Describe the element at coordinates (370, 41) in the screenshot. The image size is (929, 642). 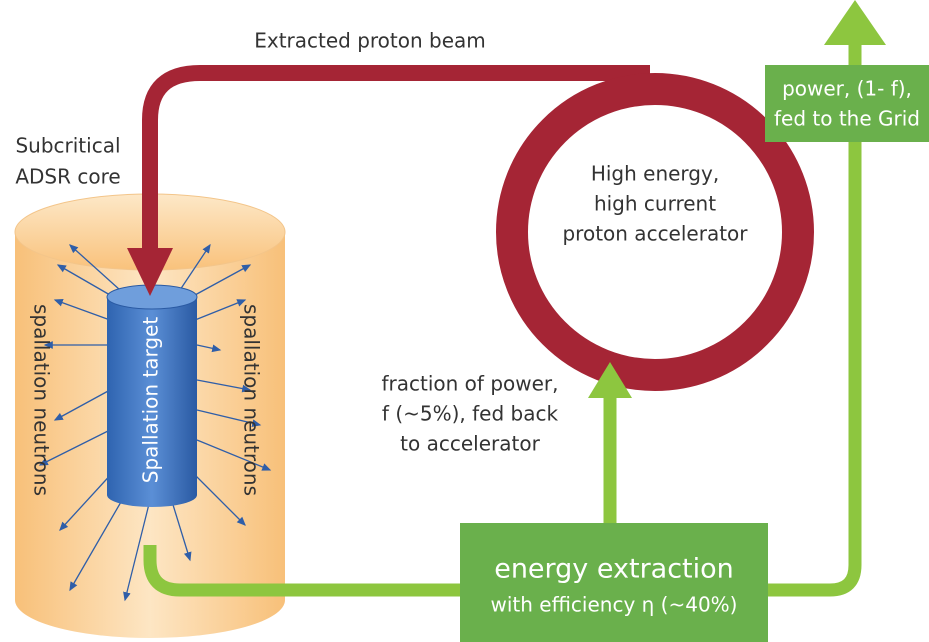
I see `beam-label: Extracted proton beam` at that location.